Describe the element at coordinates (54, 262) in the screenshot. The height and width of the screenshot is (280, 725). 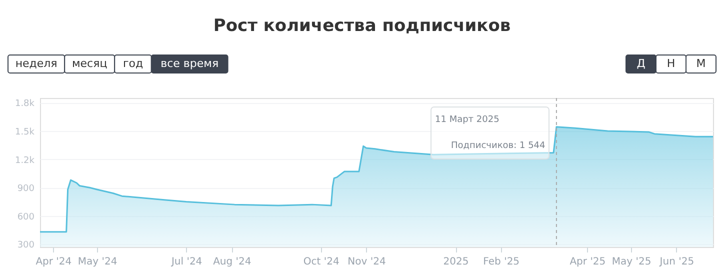
I see `x-tick-label: Apr '24` at that location.